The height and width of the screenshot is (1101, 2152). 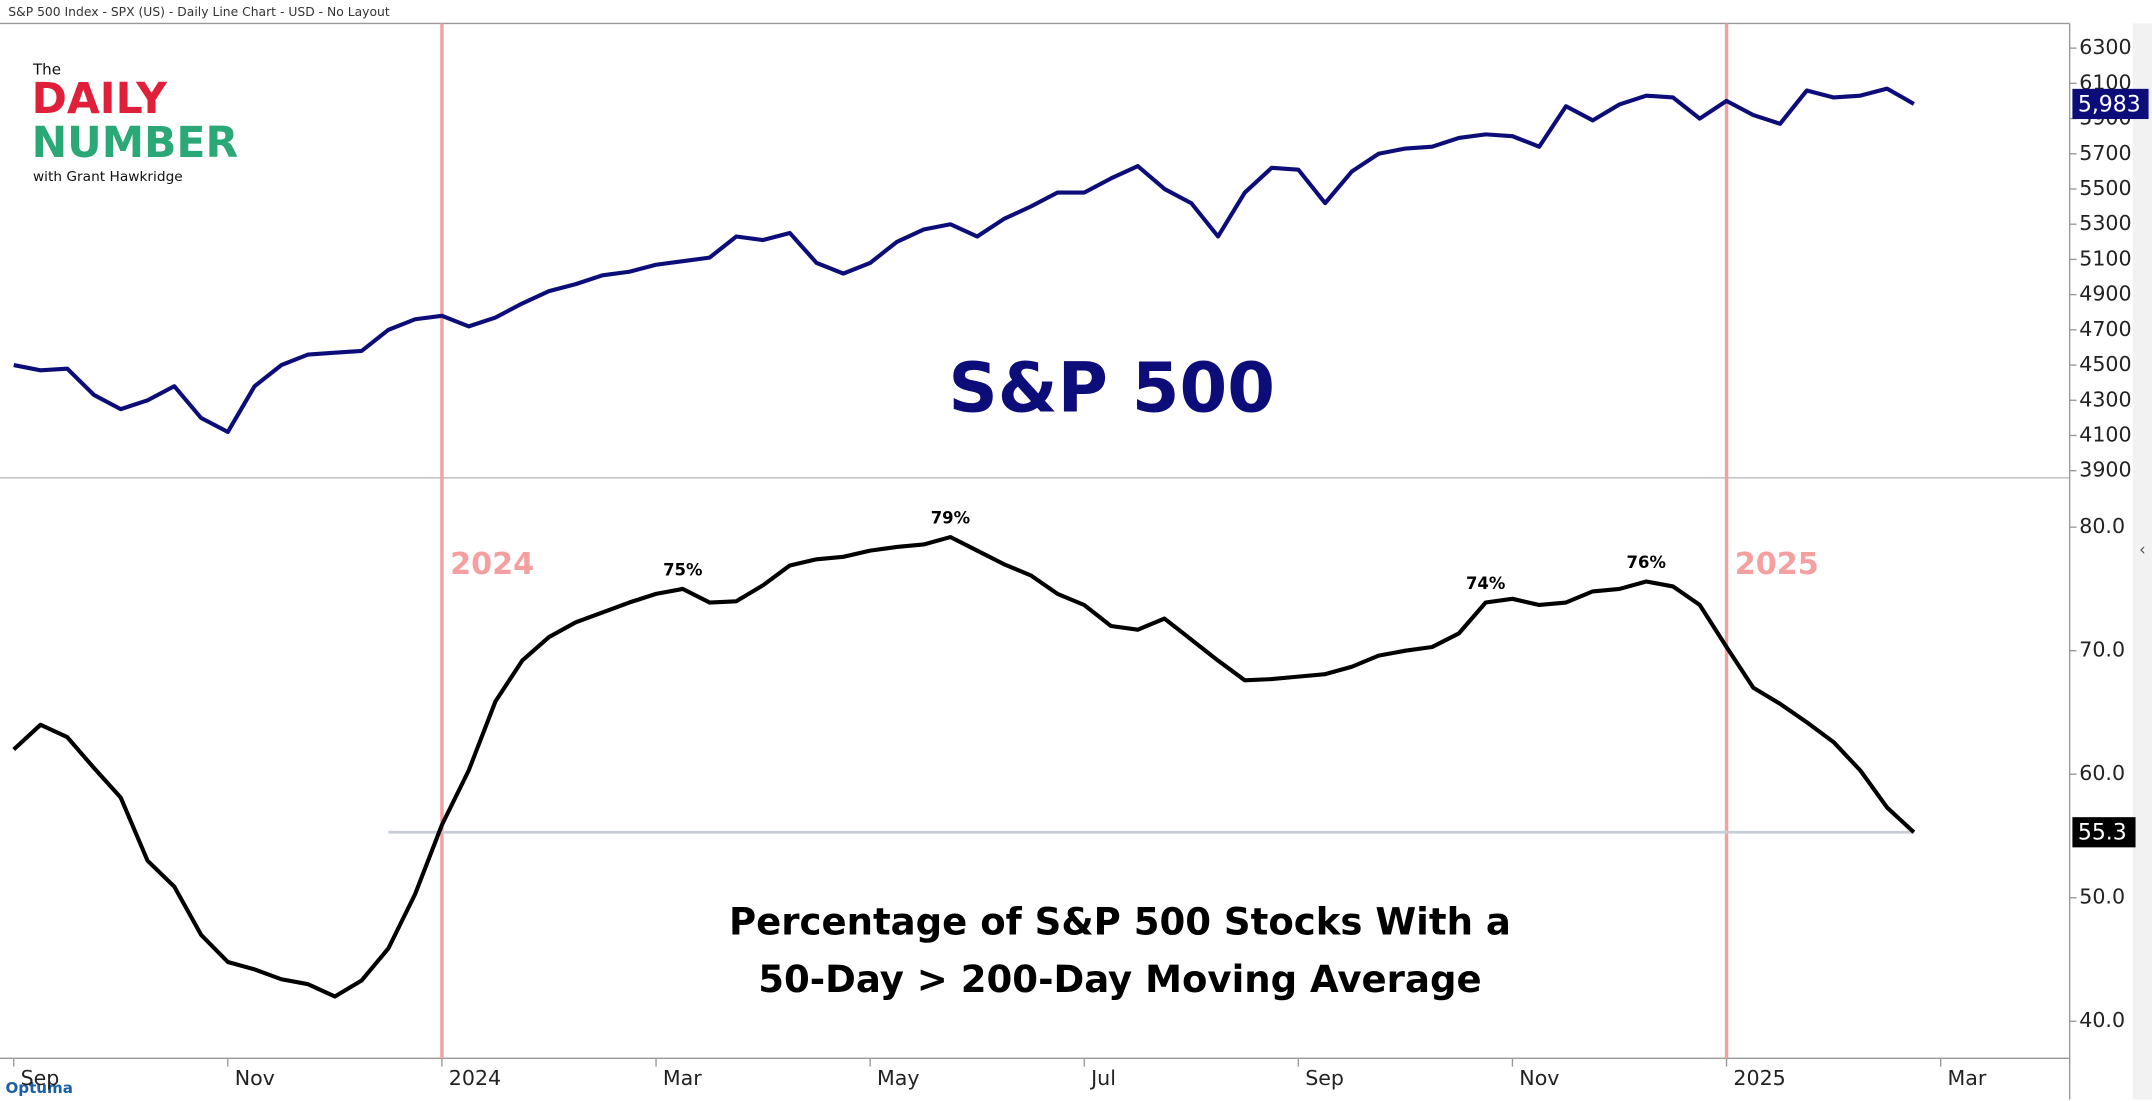 What do you see at coordinates (1646, 562) in the screenshot?
I see `data-label: 76%` at bounding box center [1646, 562].